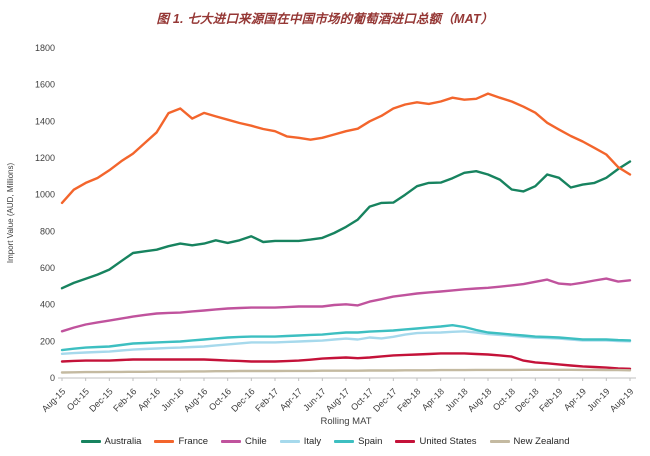 This screenshot has height=456, width=650. Describe the element at coordinates (598, 399) in the screenshot. I see `x-tick-label: Jun-19` at that location.